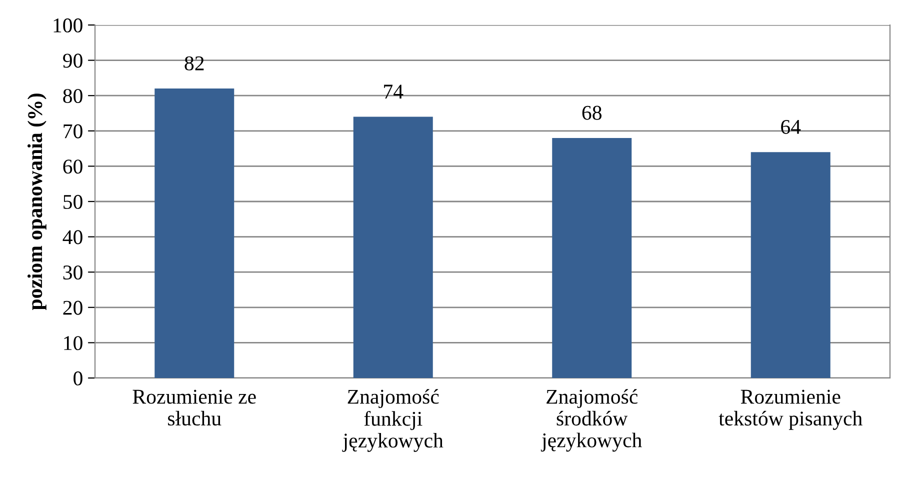 This screenshot has height=486, width=902. I want to click on y-tick-label: 80, so click(72, 96).